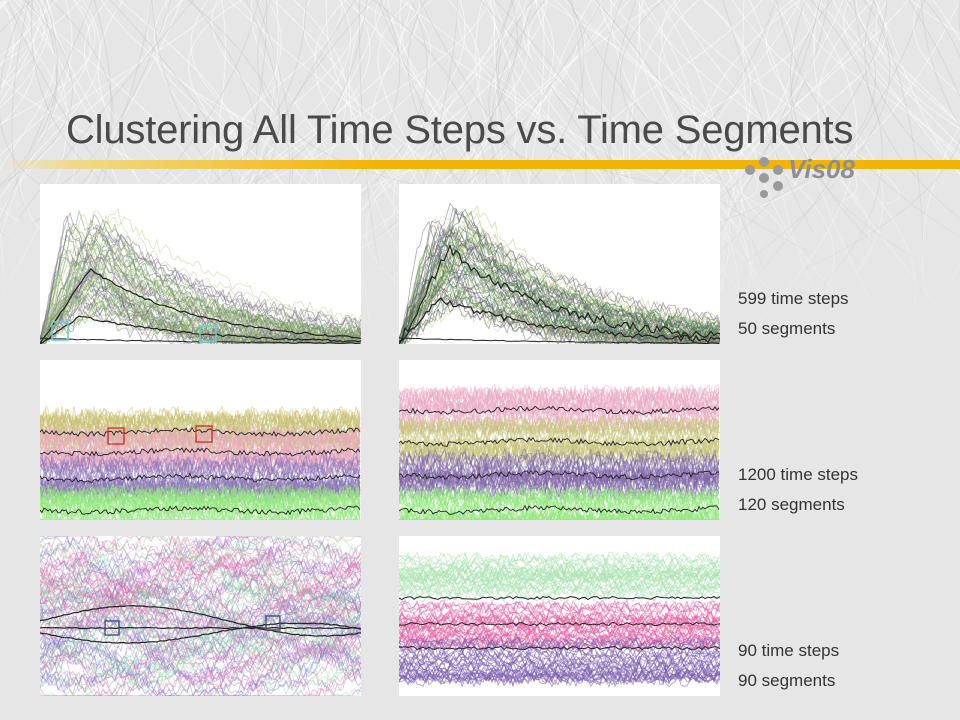 The height and width of the screenshot is (720, 960). Describe the element at coordinates (788, 666) in the screenshot. I see `row3-caption: 90 time steps 90 segments` at that location.